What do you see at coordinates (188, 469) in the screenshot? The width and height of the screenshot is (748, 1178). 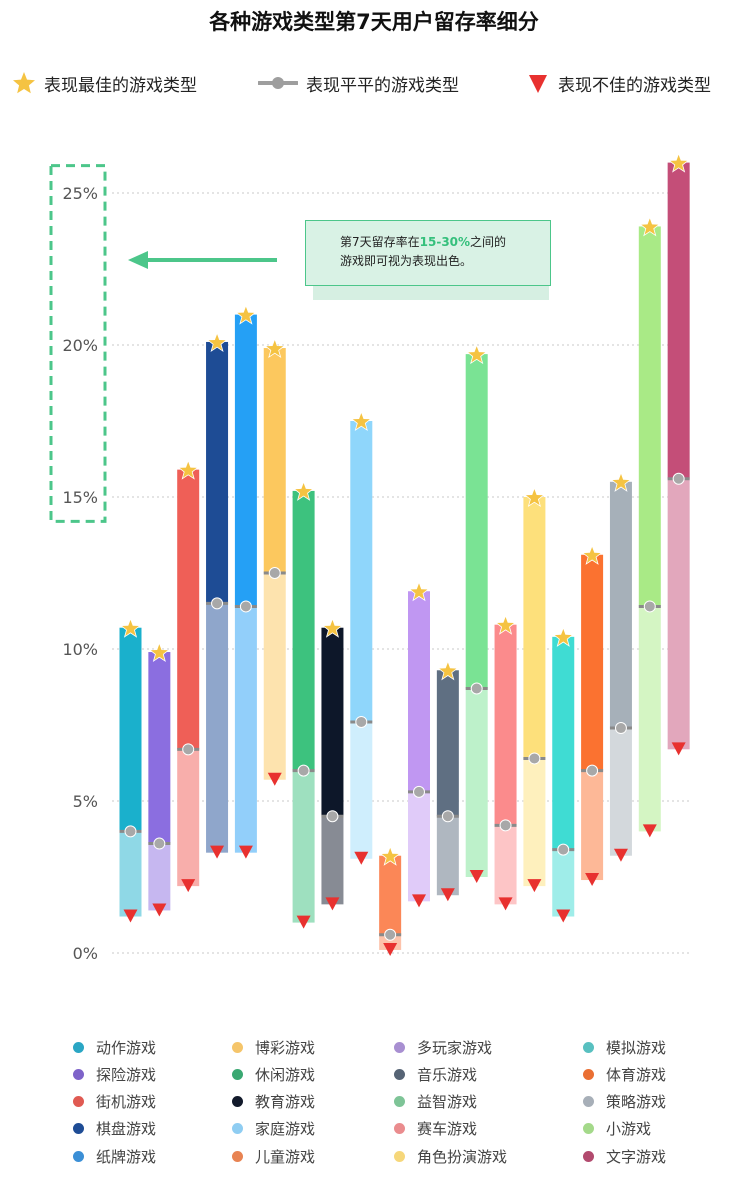 I see `best-star-街机游戏` at bounding box center [188, 469].